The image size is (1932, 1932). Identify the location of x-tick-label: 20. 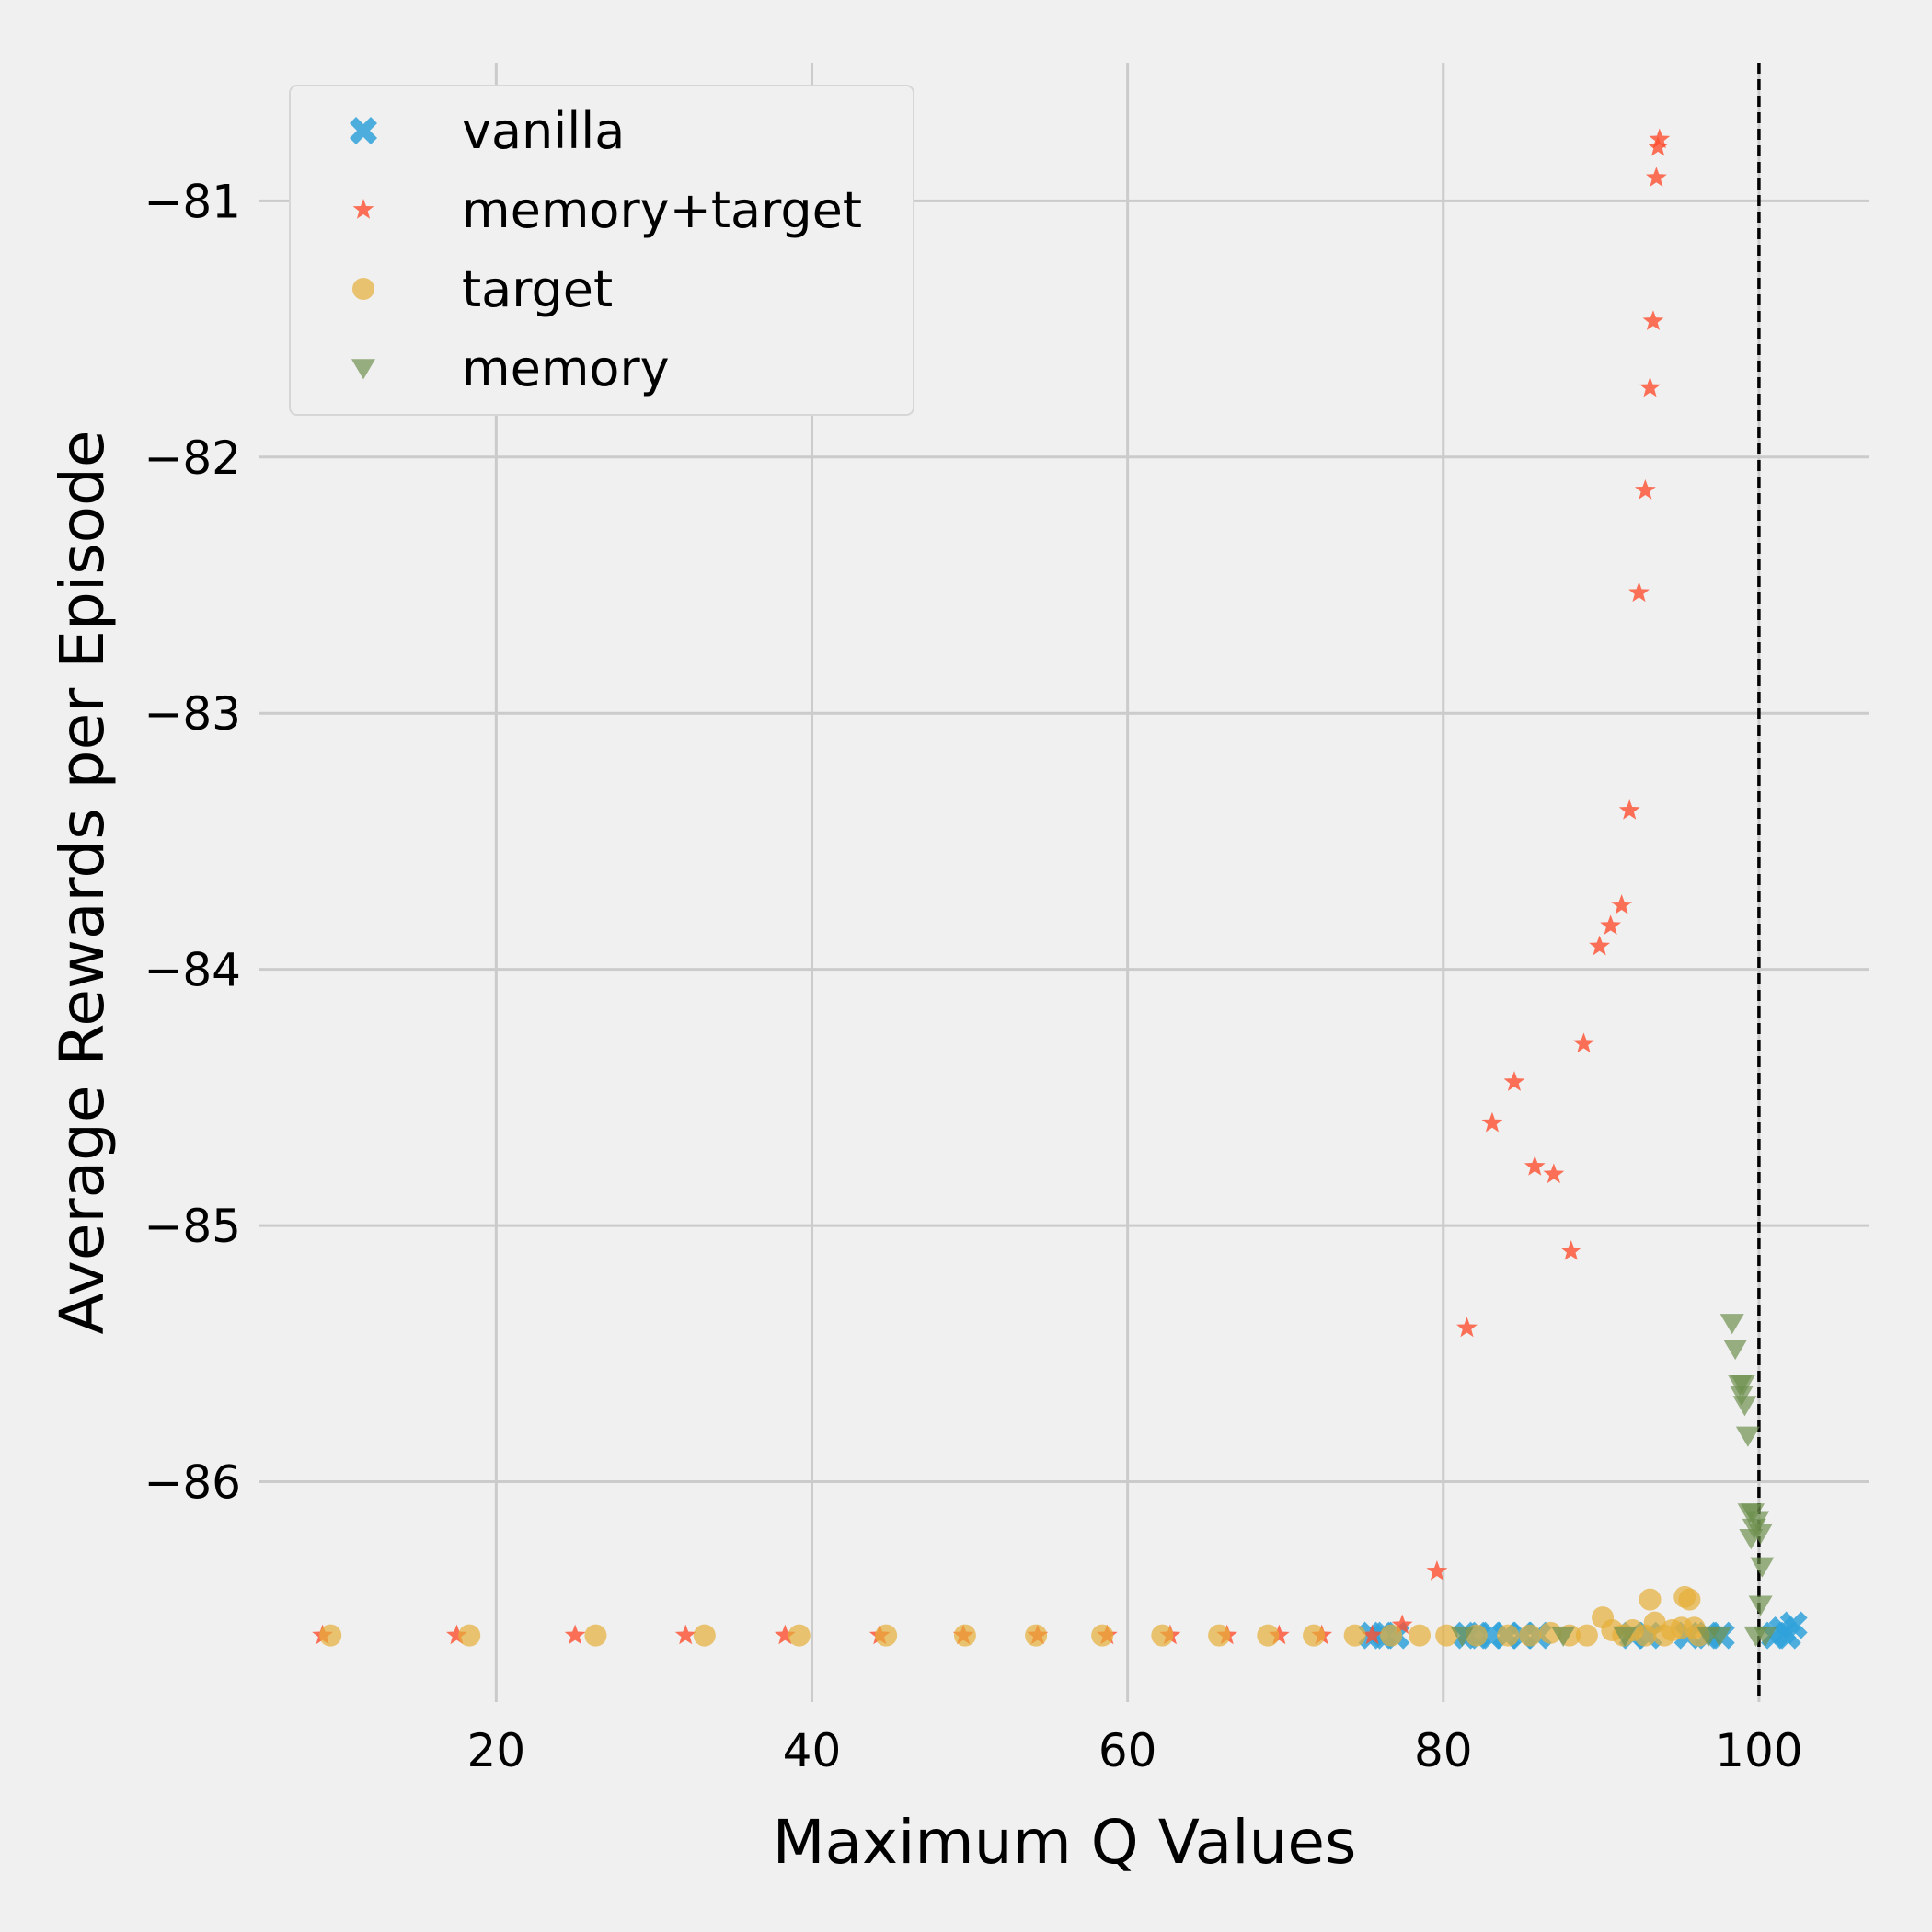
(496, 1750).